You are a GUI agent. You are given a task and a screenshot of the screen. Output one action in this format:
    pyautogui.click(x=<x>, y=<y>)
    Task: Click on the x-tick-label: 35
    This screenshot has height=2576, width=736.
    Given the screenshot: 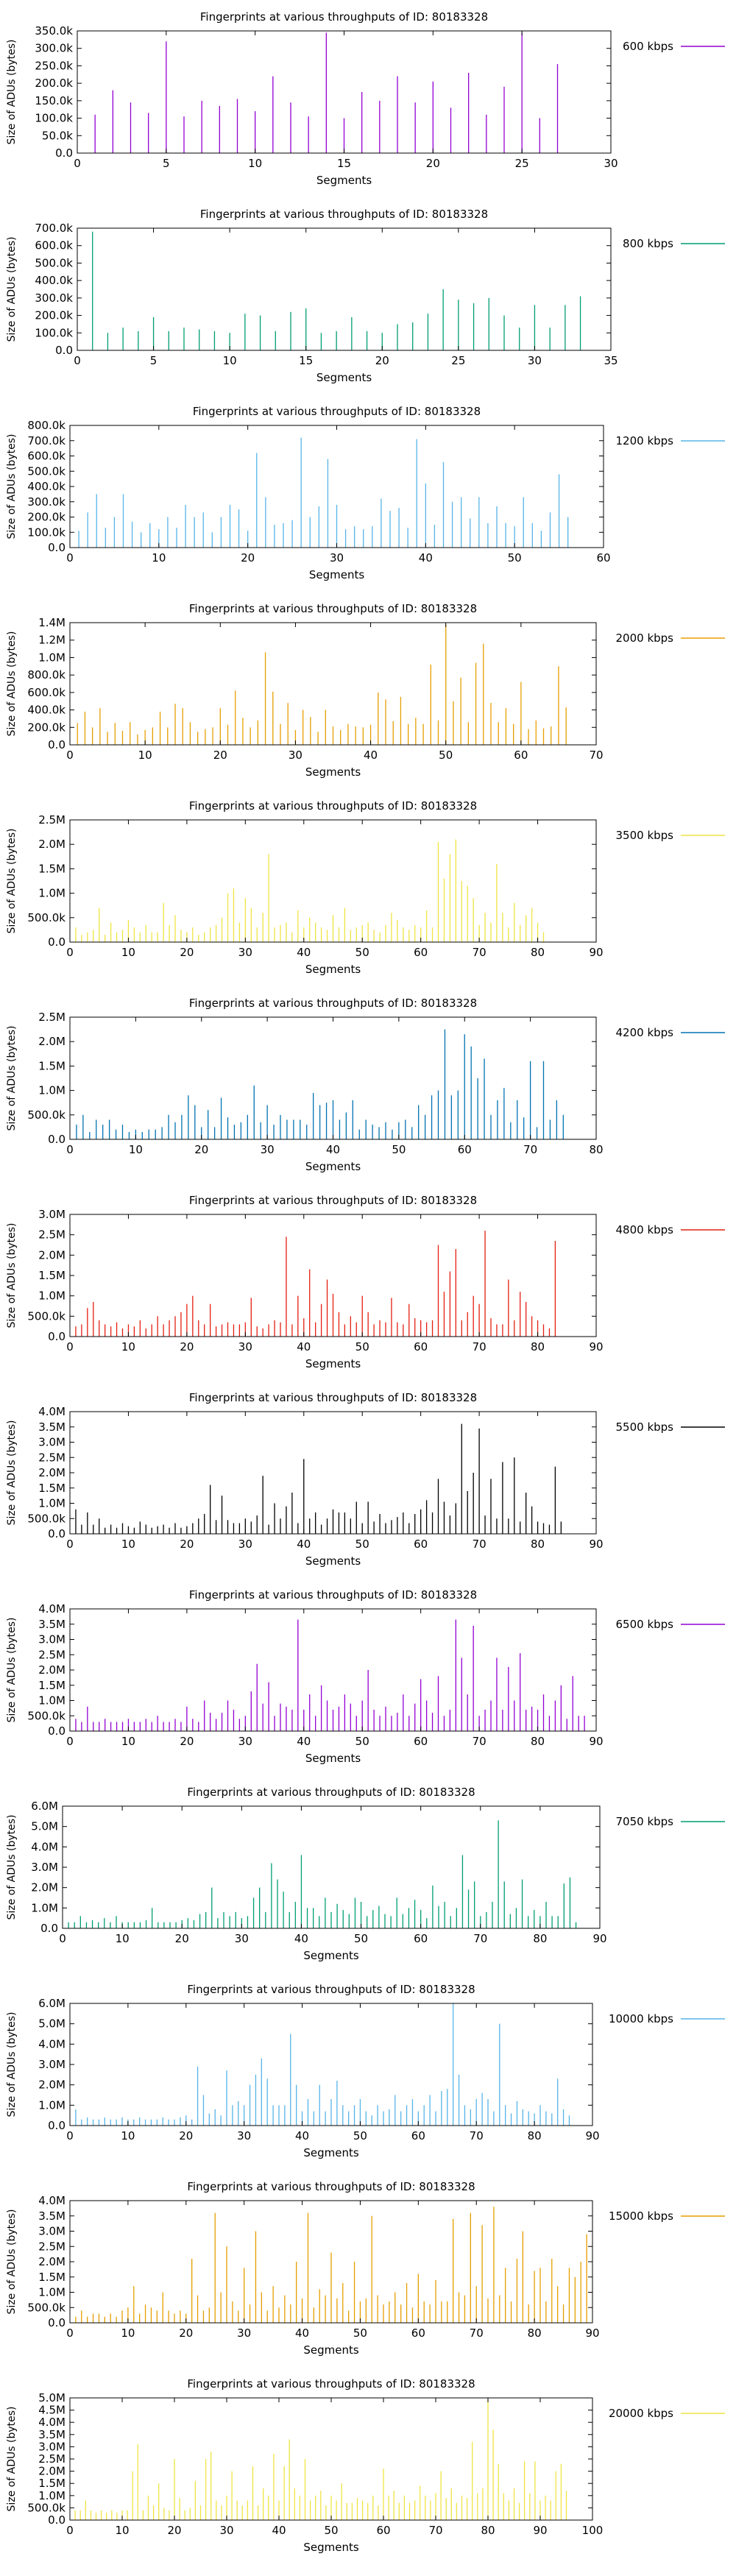 What is the action you would take?
    pyautogui.click(x=611, y=360)
    